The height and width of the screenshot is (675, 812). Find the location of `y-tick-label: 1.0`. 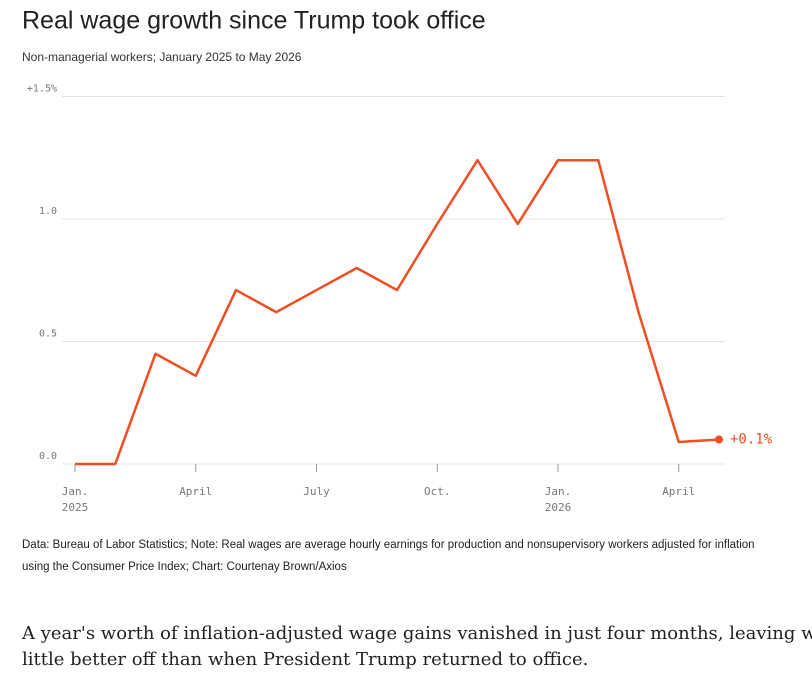

y-tick-label: 1.0 is located at coordinates (48, 211).